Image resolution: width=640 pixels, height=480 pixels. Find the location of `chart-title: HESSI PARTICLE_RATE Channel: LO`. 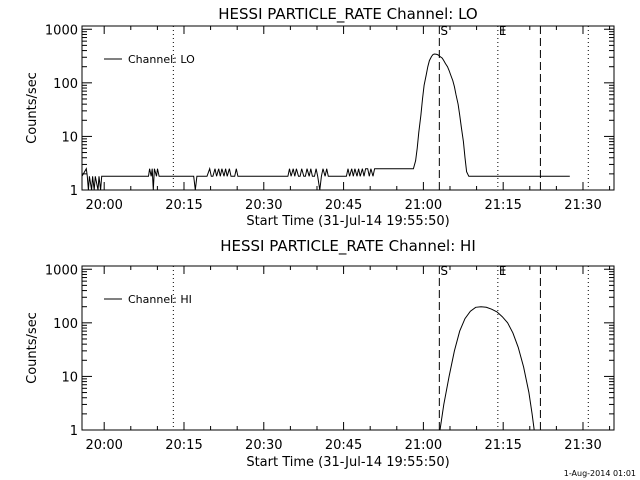

chart-title: HESSI PARTICLE_RATE Channel: LO is located at coordinates (347, 14).